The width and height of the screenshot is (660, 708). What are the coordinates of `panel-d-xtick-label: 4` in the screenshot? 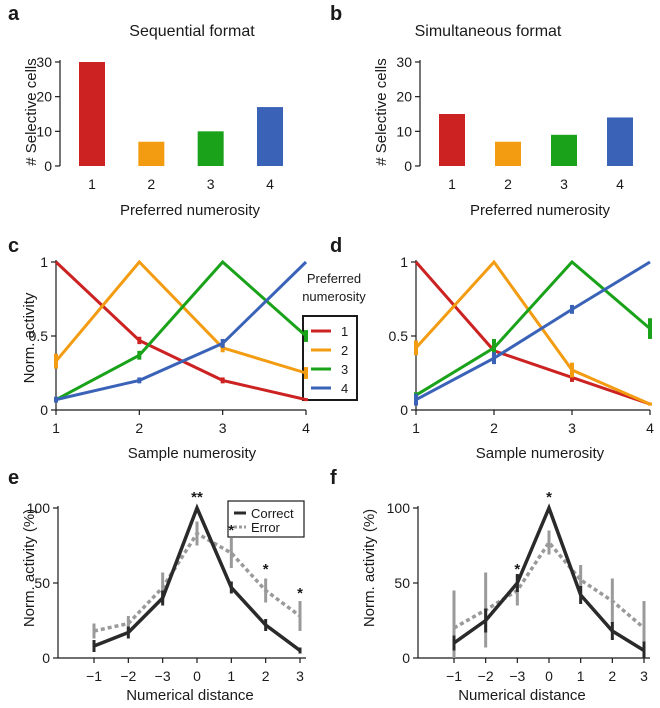 It's located at (650, 428).